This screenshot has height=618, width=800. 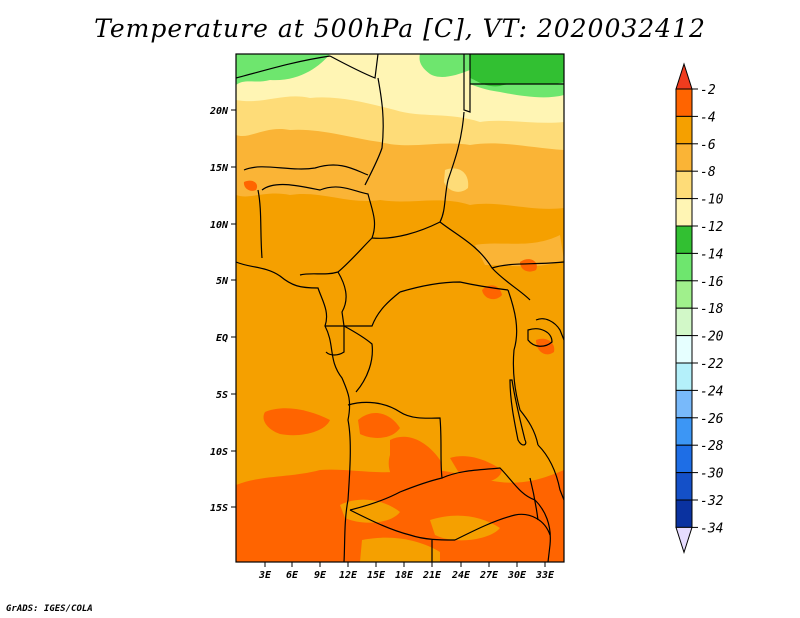 I want to click on colorbar-tick-label: -2, so click(x=708, y=90).